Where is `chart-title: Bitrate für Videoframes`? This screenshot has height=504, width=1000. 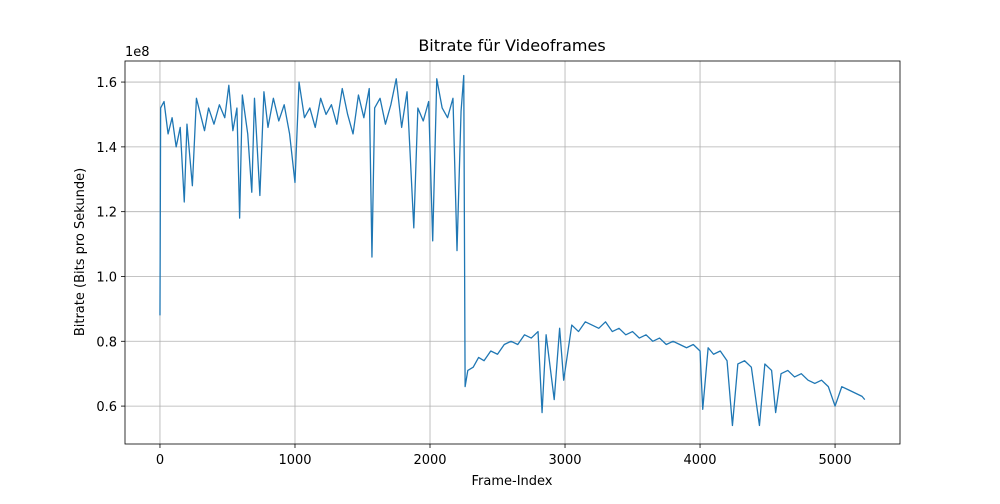 chart-title: Bitrate für Videoframes is located at coordinates (511, 45).